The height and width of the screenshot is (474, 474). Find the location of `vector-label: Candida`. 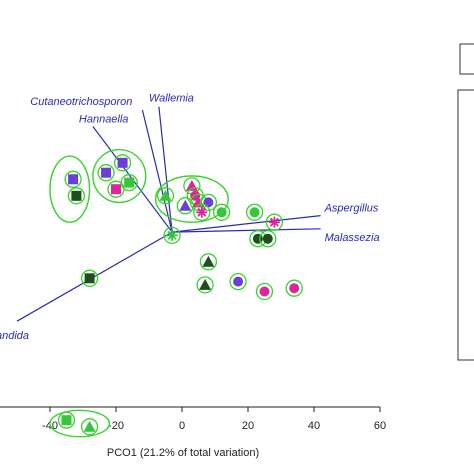

vector-label: Candida is located at coordinates (14, 336).